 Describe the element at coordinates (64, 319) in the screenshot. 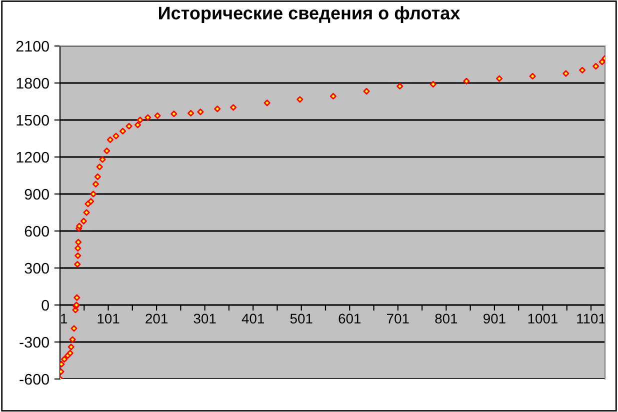

I see `x-tick-label: 1` at that location.